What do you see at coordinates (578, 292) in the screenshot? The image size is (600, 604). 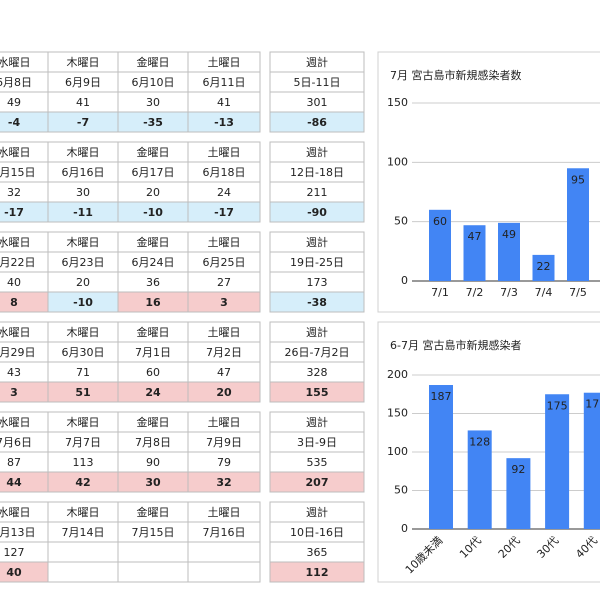 I see `x-tick-label: 7/5` at bounding box center [578, 292].